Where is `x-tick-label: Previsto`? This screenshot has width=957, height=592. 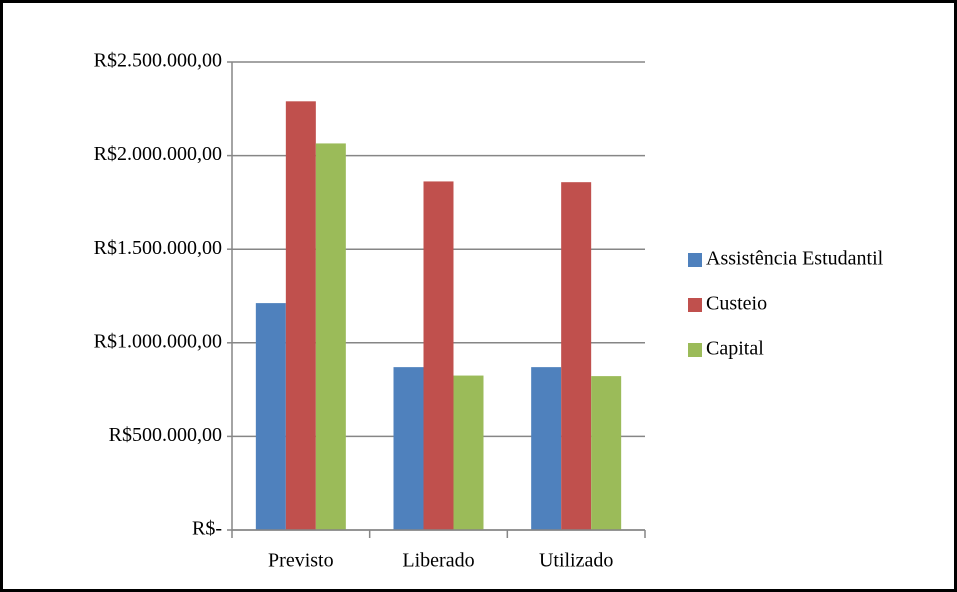 x-tick-label: Previsto is located at coordinates (301, 561).